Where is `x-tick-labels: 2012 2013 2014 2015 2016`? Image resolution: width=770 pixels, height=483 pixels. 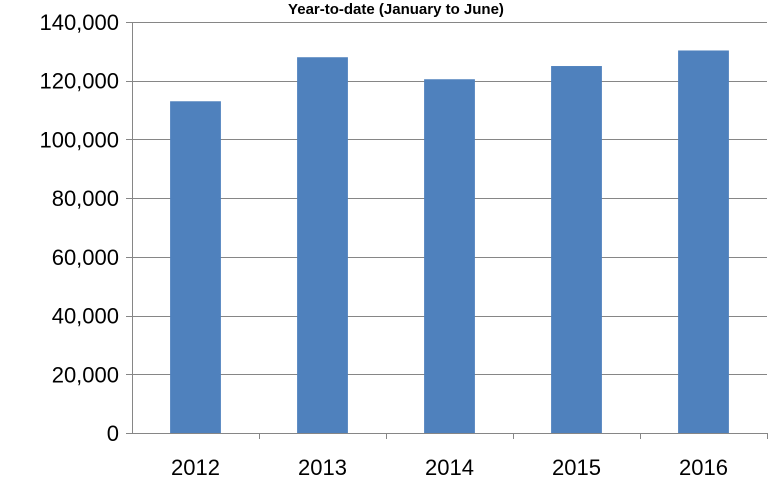 x-tick-labels: 2012 2013 2014 2015 2016 is located at coordinates (449, 467).